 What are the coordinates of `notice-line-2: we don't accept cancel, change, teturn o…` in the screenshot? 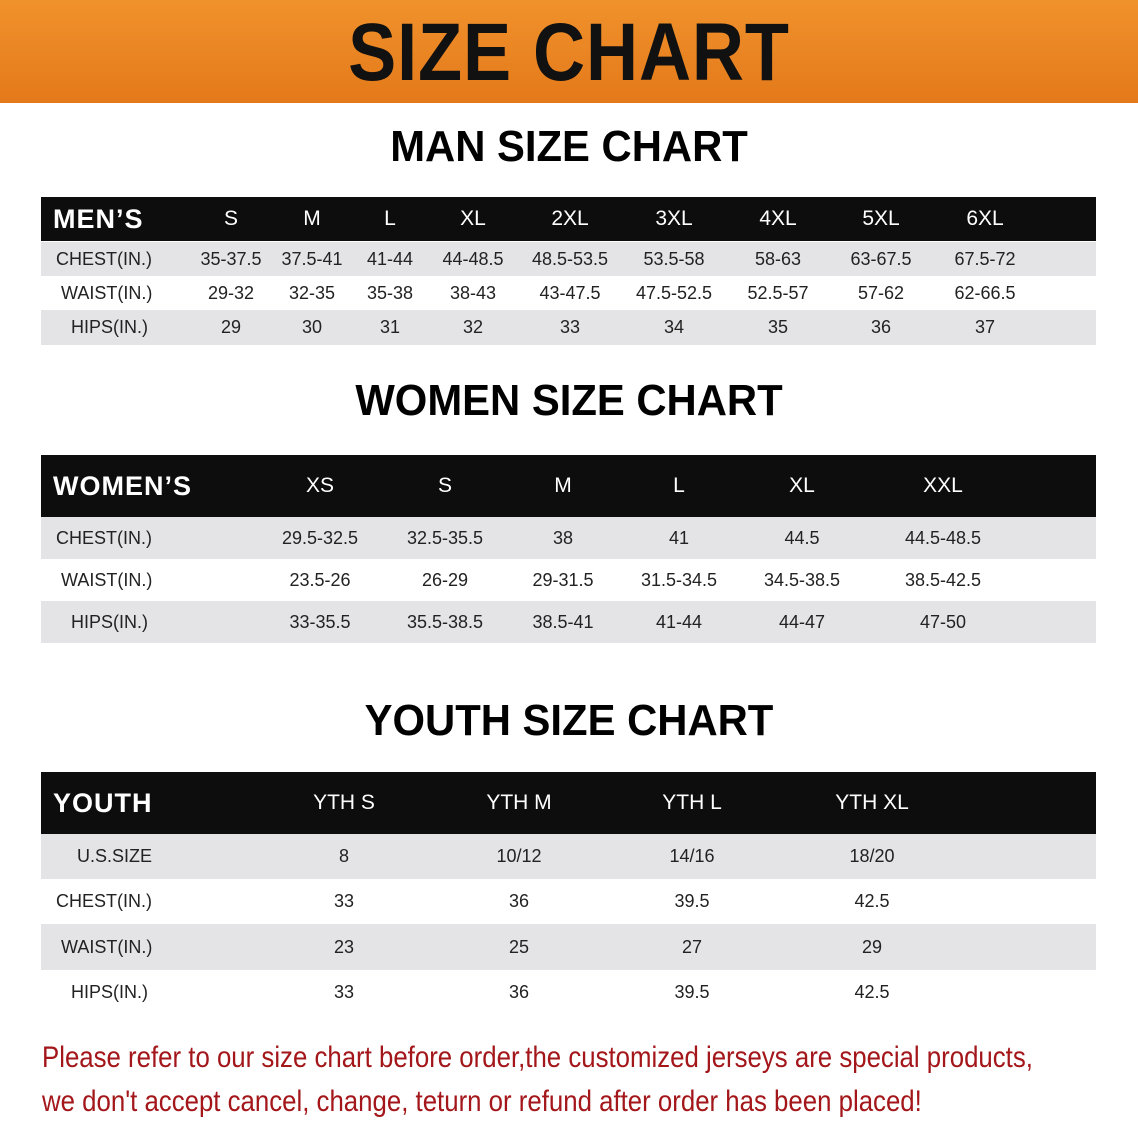 It's located at (482, 1101).